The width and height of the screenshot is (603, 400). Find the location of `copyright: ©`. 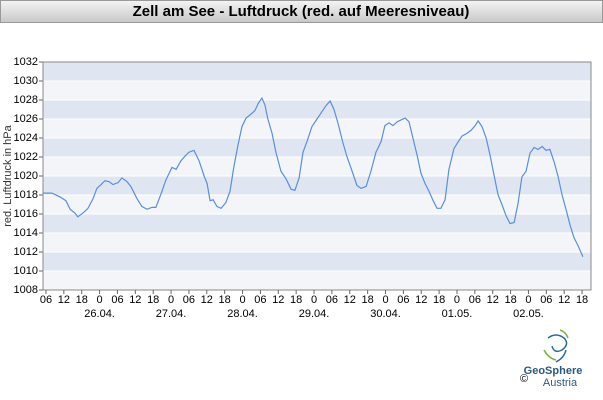

copyright: © is located at coordinates (524, 379).